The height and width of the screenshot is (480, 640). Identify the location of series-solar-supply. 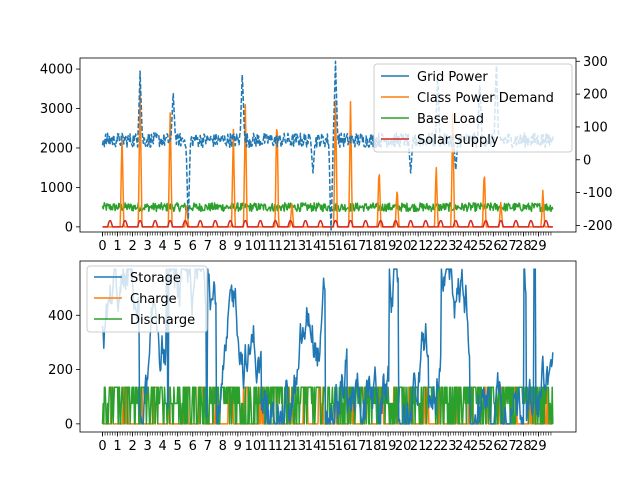
(327, 223).